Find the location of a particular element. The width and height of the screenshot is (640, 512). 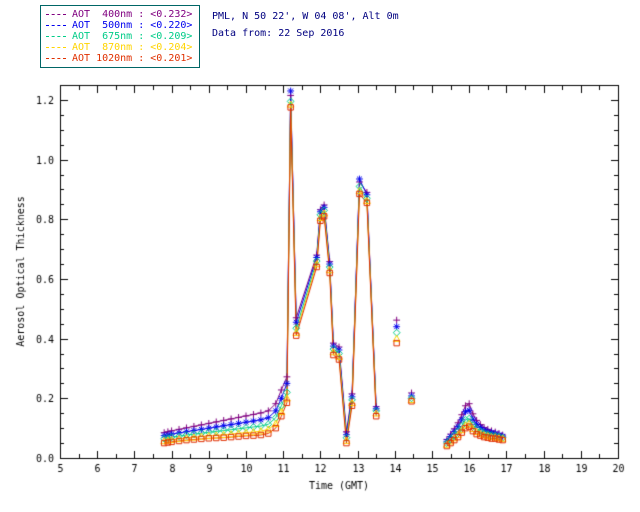

legend-label-675nm: AOT 675nm : <0.209> is located at coordinates (132, 36).